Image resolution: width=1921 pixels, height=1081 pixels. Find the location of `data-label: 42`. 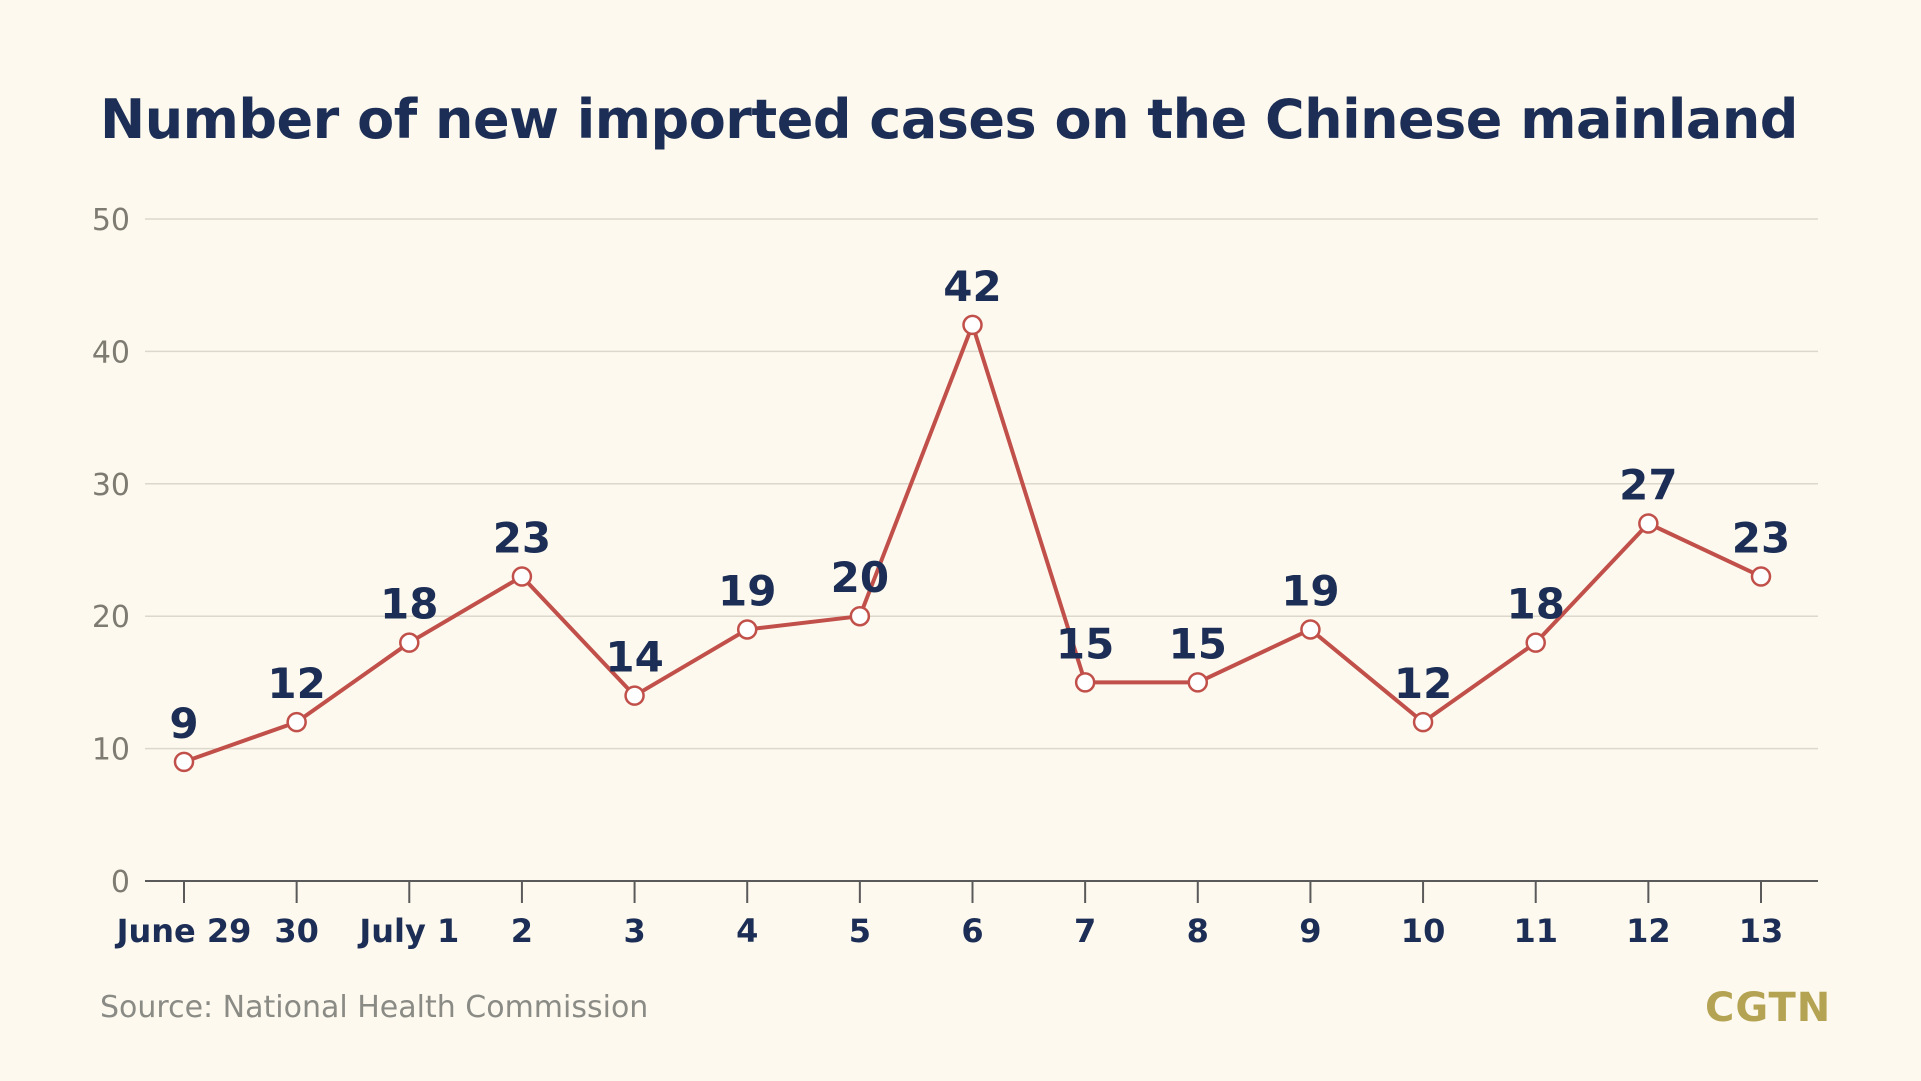

data-label: 42 is located at coordinates (972, 286).